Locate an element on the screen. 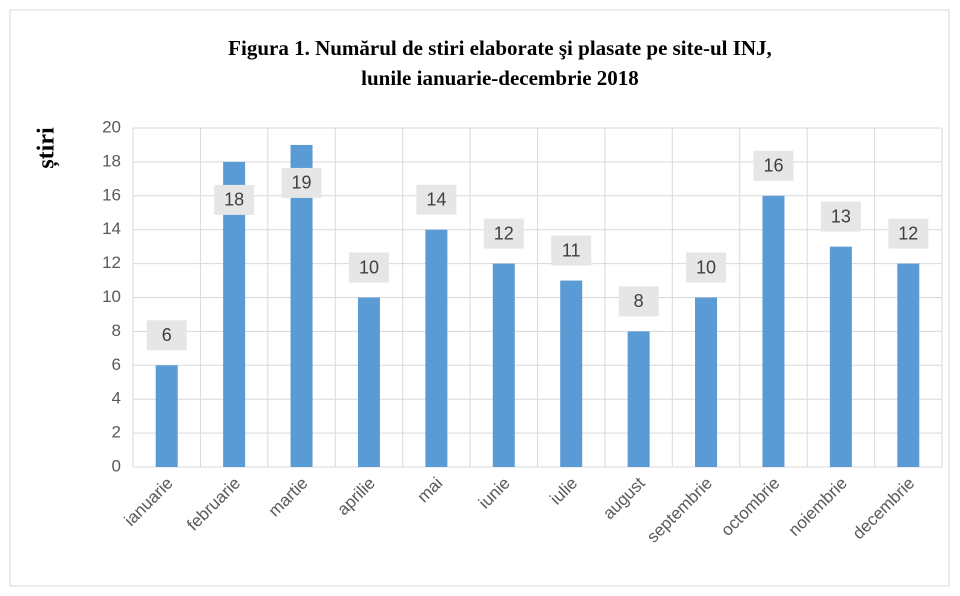 This screenshot has width=960, height=596. data-label: 14 is located at coordinates (436, 199).